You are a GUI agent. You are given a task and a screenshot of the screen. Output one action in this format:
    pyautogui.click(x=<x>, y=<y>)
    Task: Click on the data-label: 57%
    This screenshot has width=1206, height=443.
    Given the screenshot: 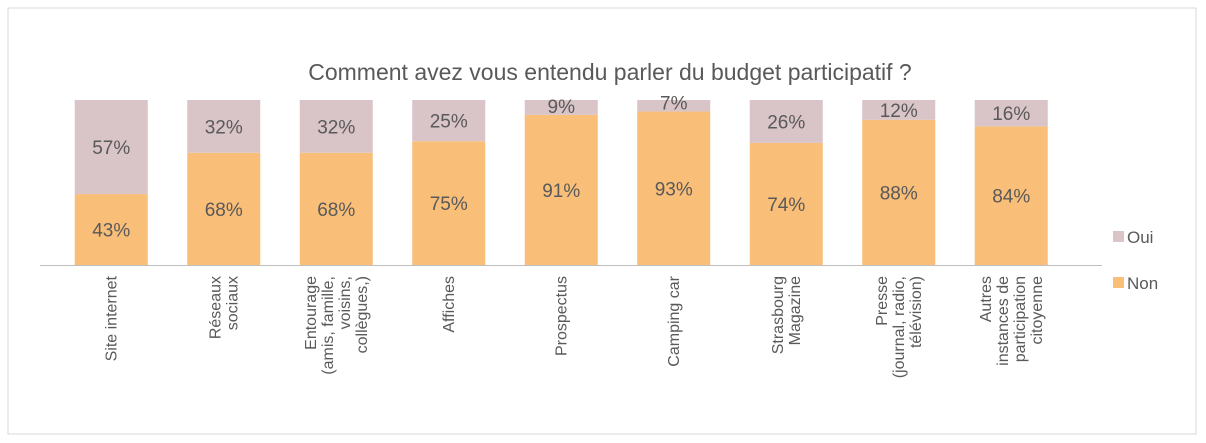 What is the action you would take?
    pyautogui.click(x=111, y=148)
    